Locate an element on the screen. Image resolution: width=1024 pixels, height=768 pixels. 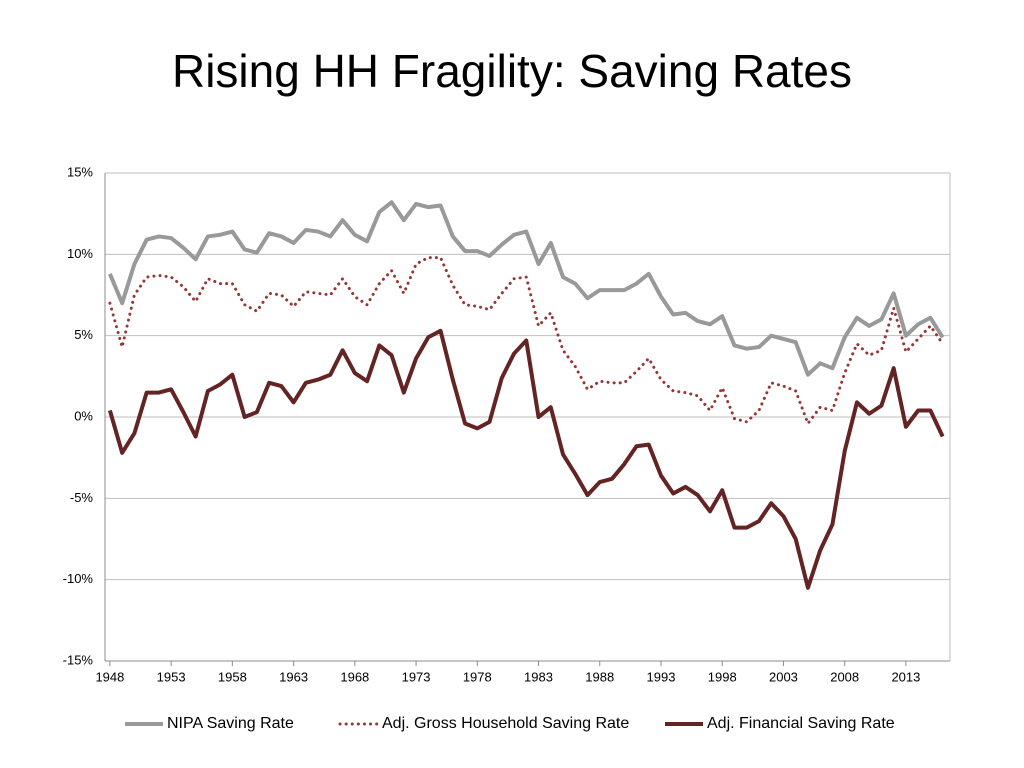
x-tick-label: 1983 is located at coordinates (538, 676).